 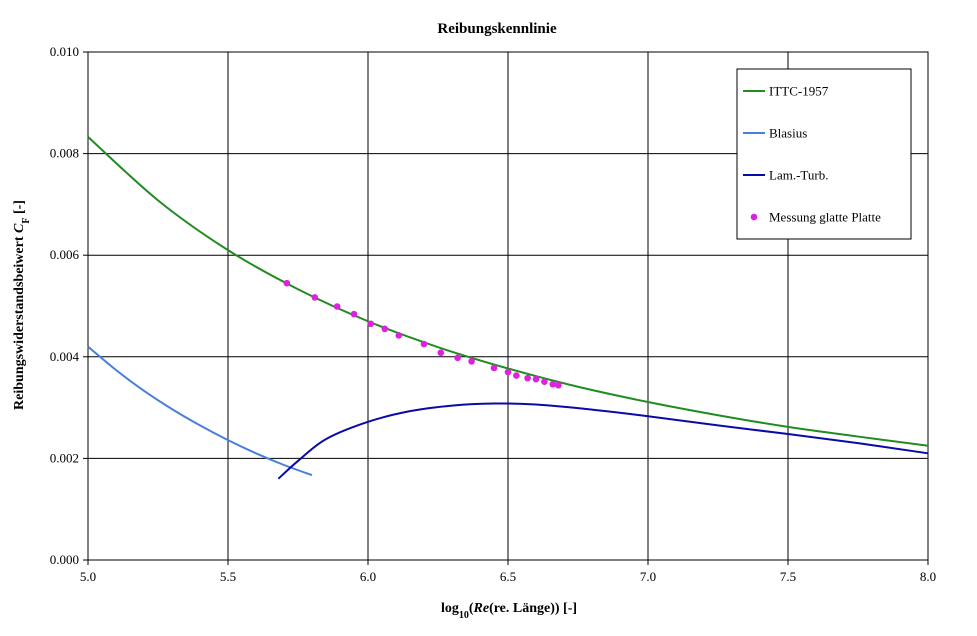 I want to click on y-tick-label: 0.000, so click(x=64, y=559).